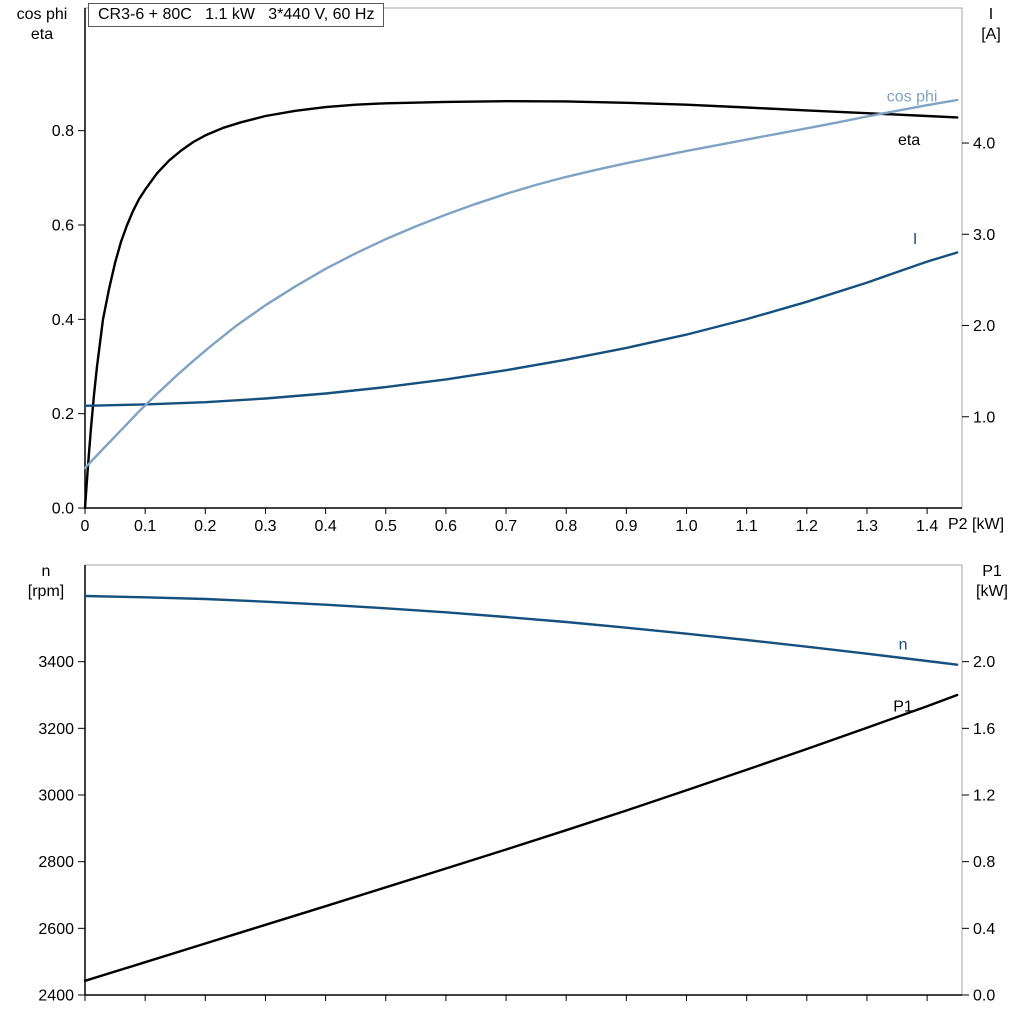 The width and height of the screenshot is (1024, 1024). I want to click on x-tick-label: 0.3, so click(265, 526).